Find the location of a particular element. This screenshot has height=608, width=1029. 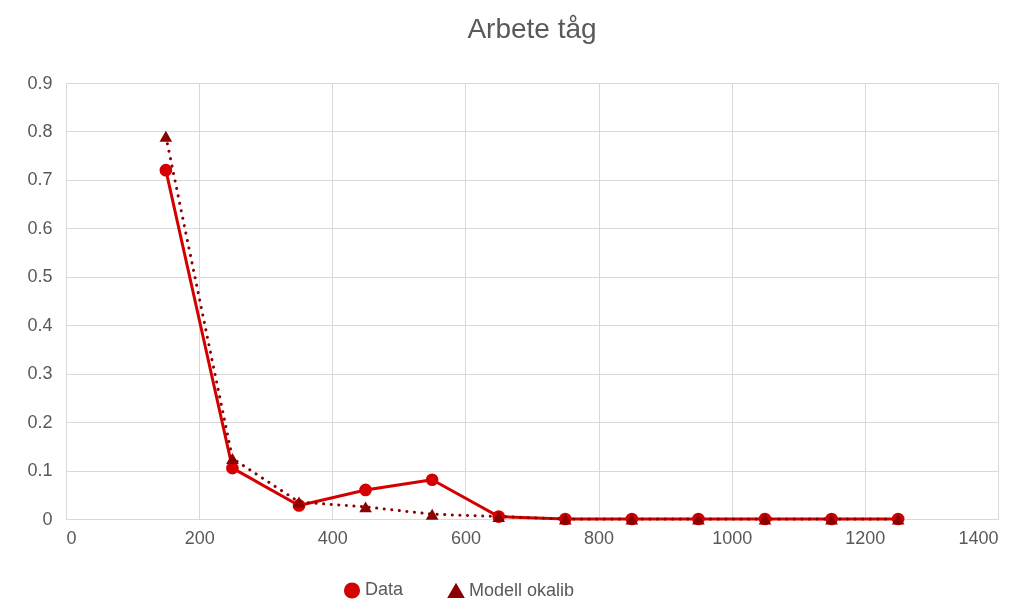

y-tick-label: 0.3 is located at coordinates (40, 373).